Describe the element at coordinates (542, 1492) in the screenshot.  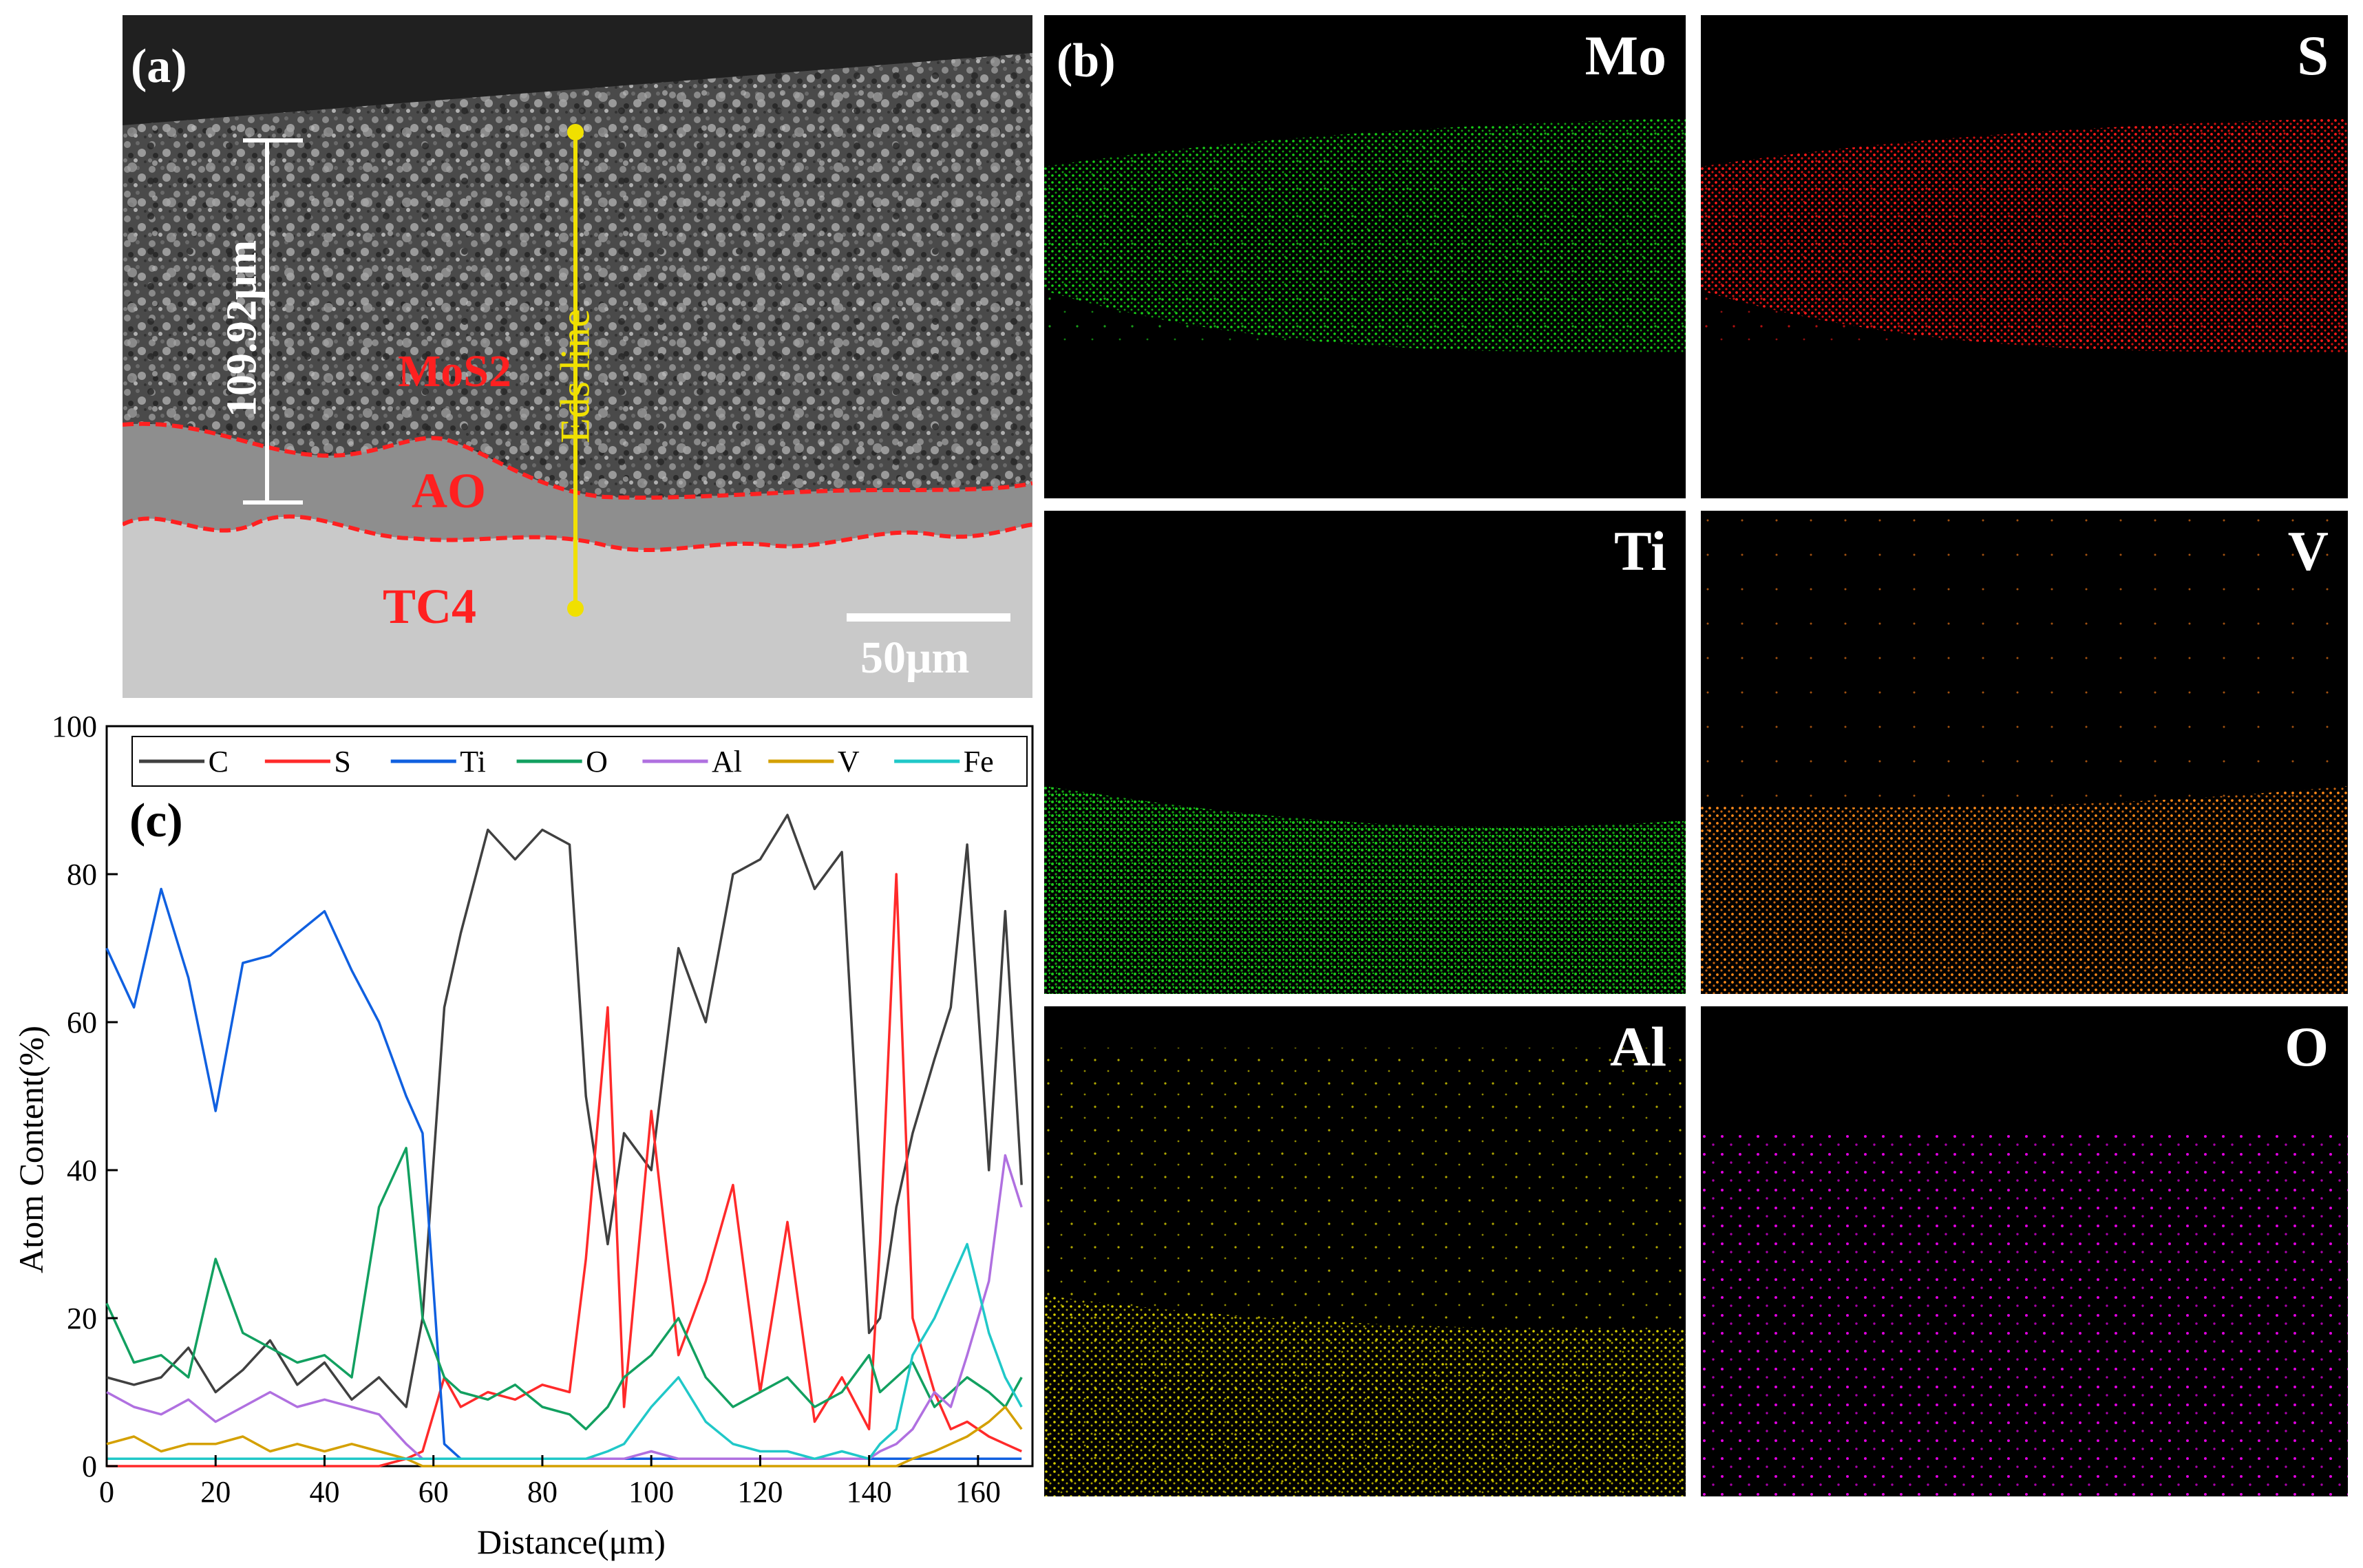
I see `x-tick-label: 80` at that location.